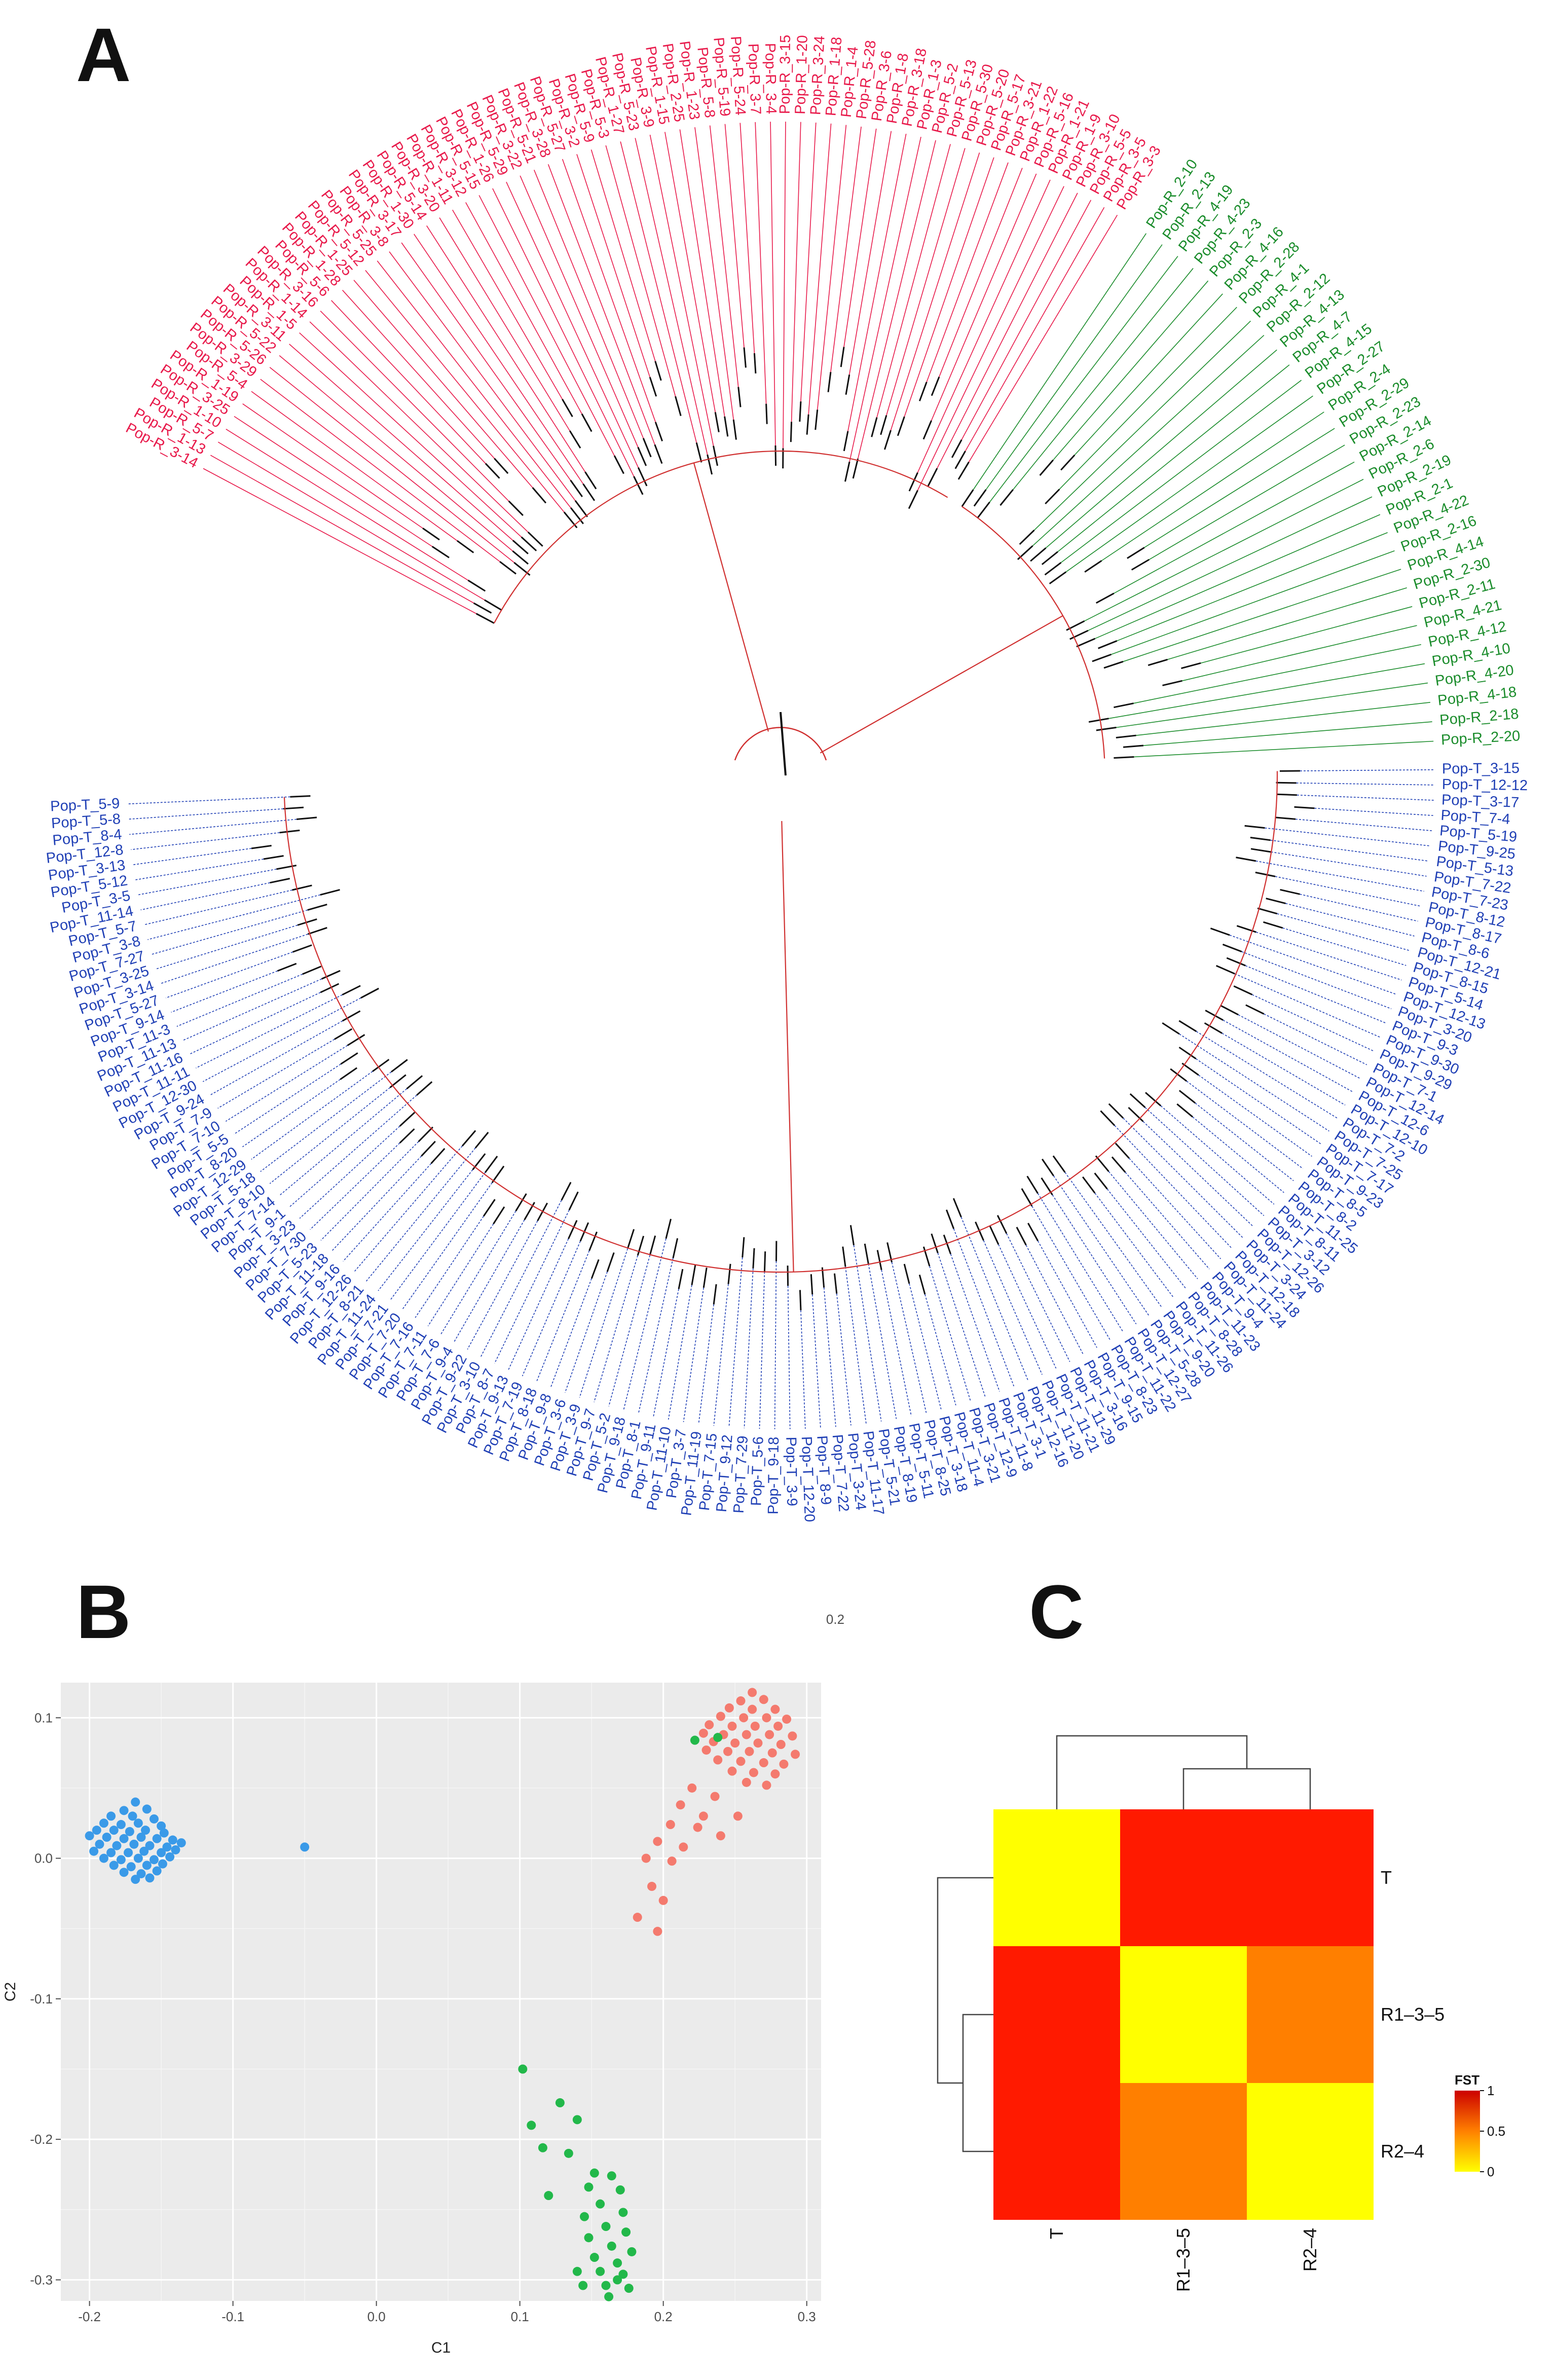 The width and height of the screenshot is (1555, 2380). Describe the element at coordinates (1467, 2131) in the screenshot. I see `legend-color-bar` at that location.